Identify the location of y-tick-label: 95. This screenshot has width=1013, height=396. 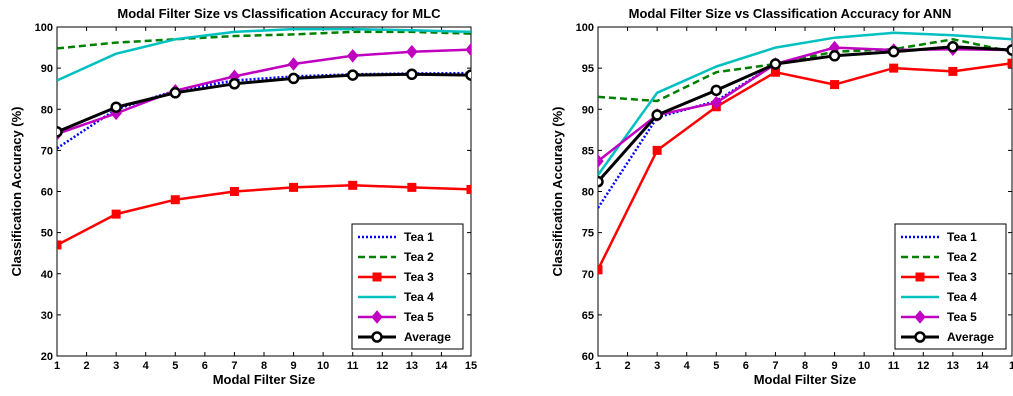
(588, 69).